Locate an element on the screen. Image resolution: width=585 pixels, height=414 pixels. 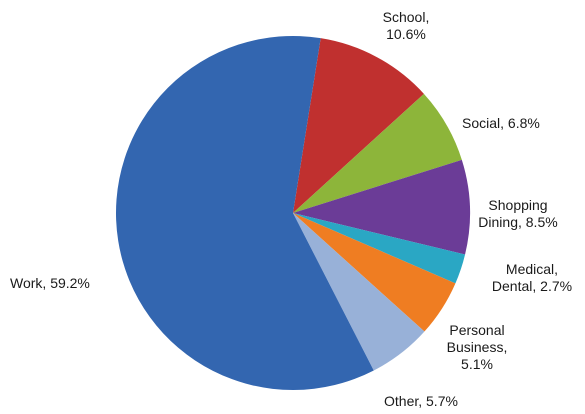
slice-label-school: School, 10.6% is located at coordinates (406, 25).